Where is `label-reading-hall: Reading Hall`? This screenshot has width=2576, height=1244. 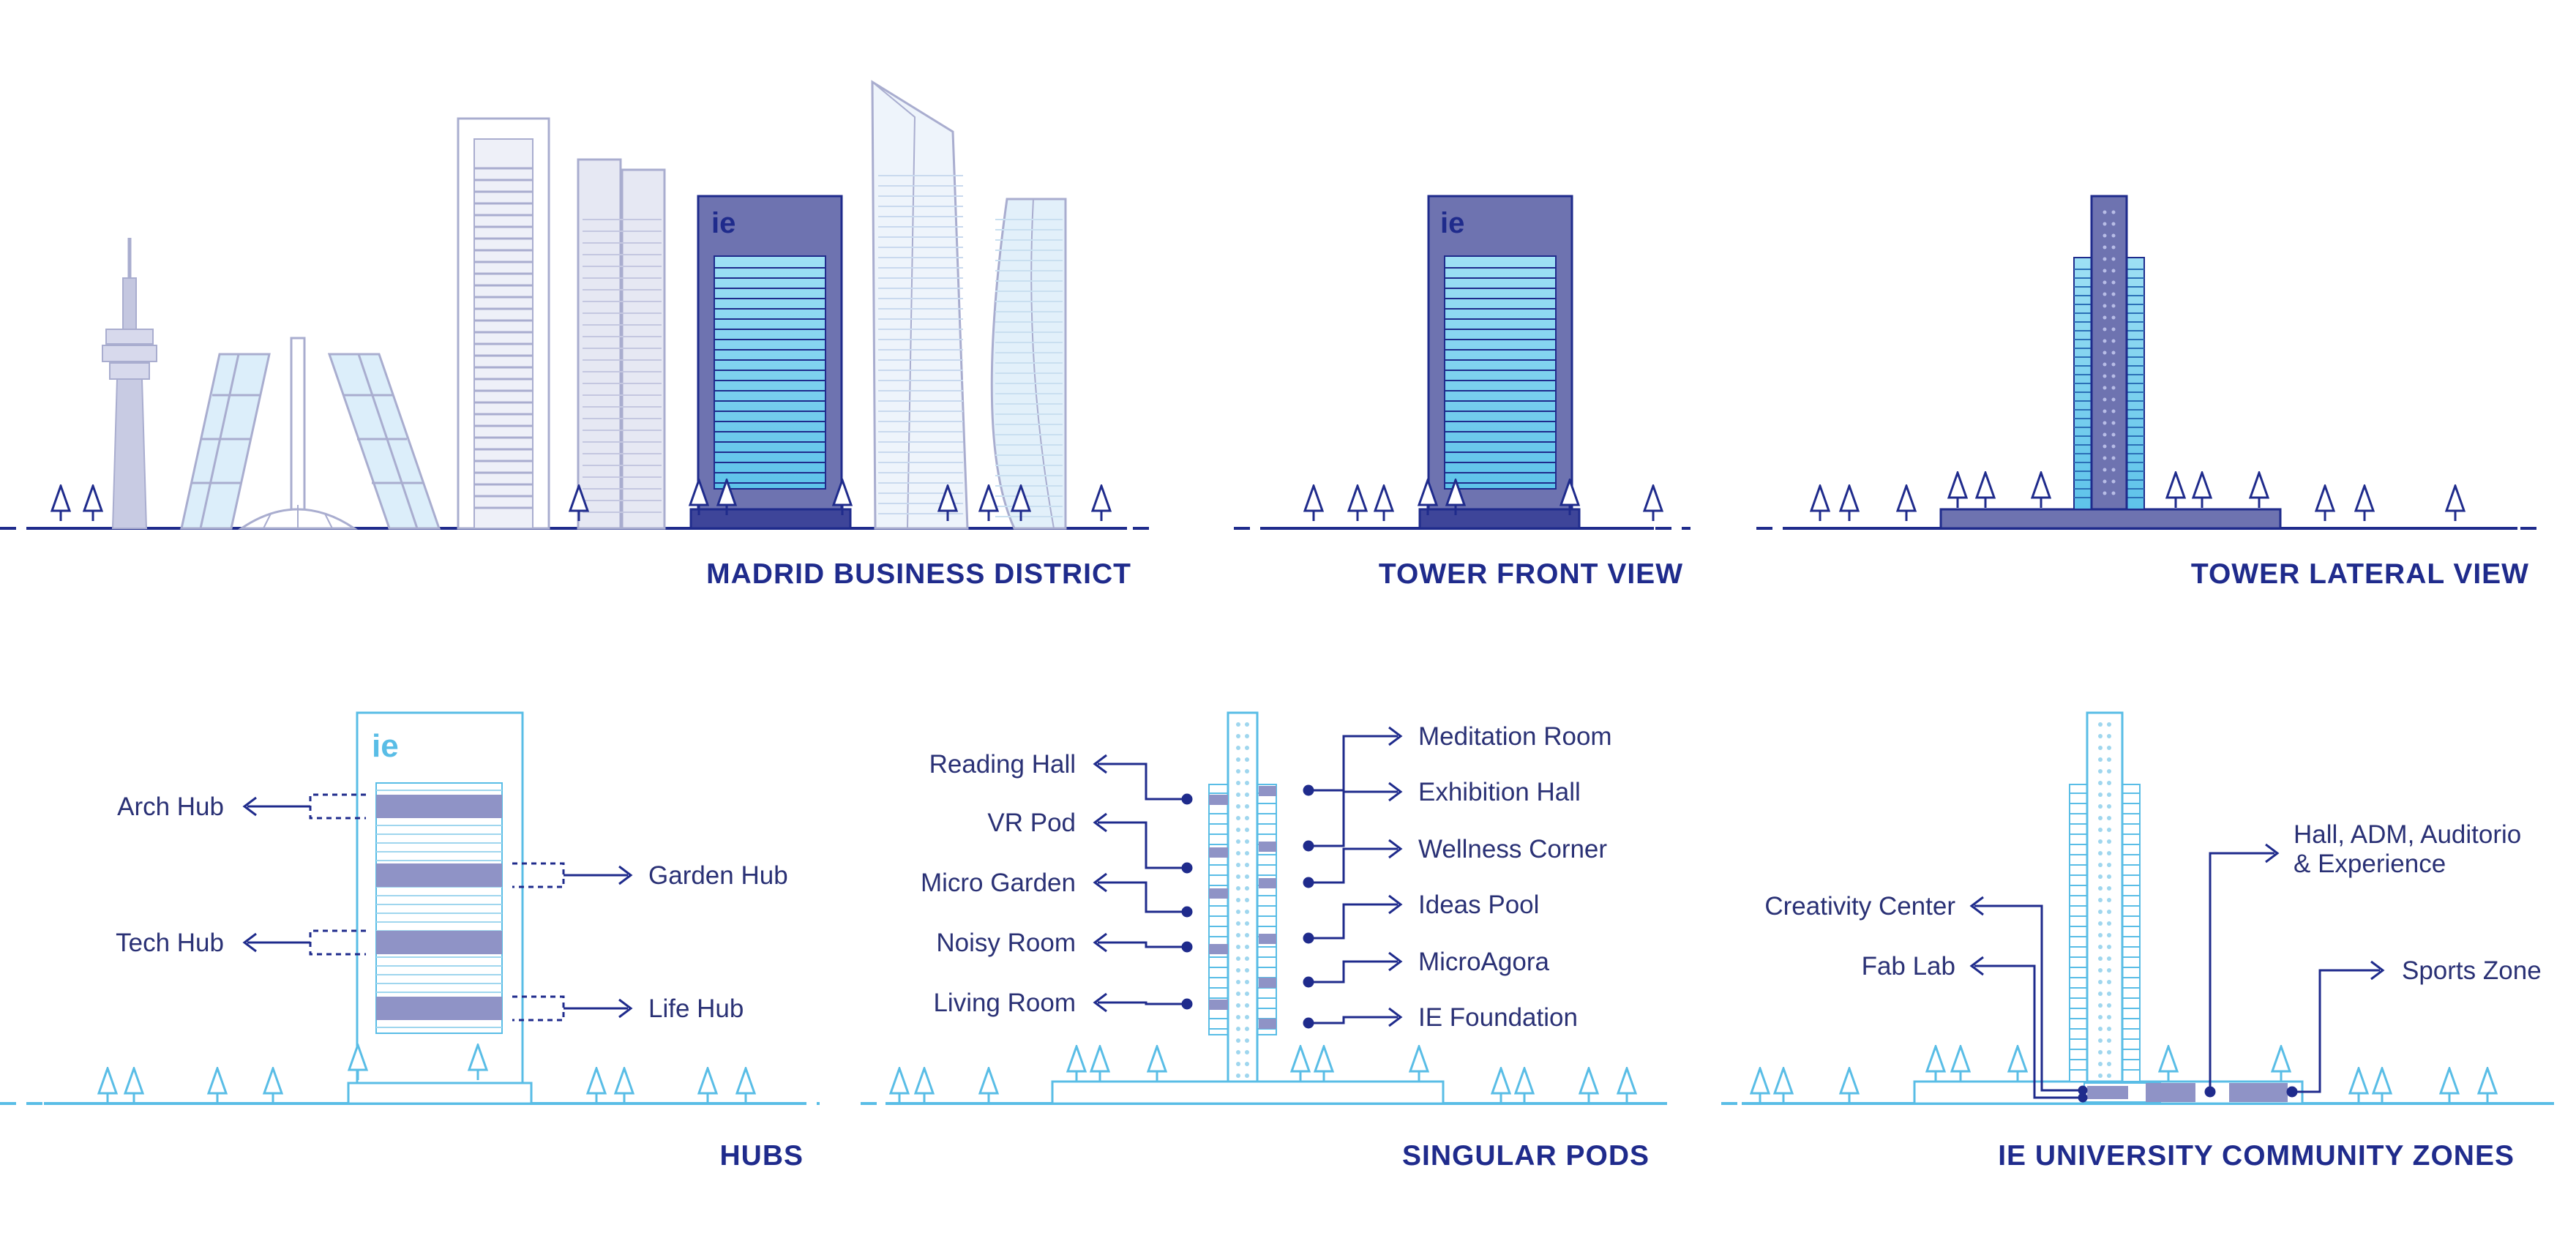 label-reading-hall: Reading Hall is located at coordinates (1002, 764).